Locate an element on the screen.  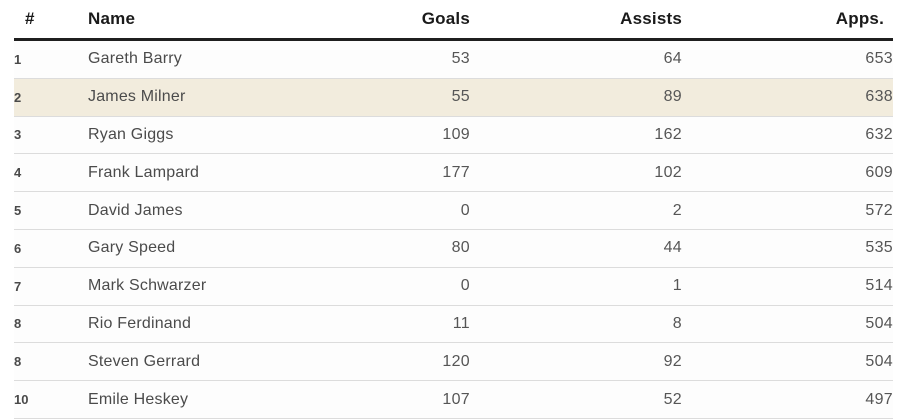
assists-cell: 64 is located at coordinates (576, 59).